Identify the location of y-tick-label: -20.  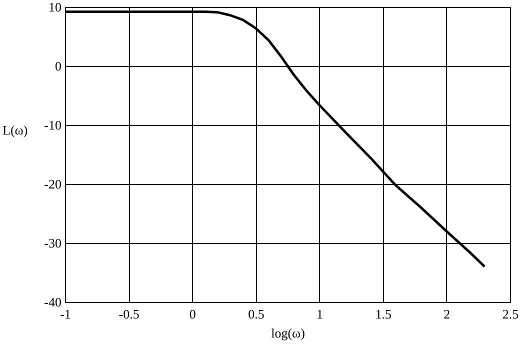
(53, 184).